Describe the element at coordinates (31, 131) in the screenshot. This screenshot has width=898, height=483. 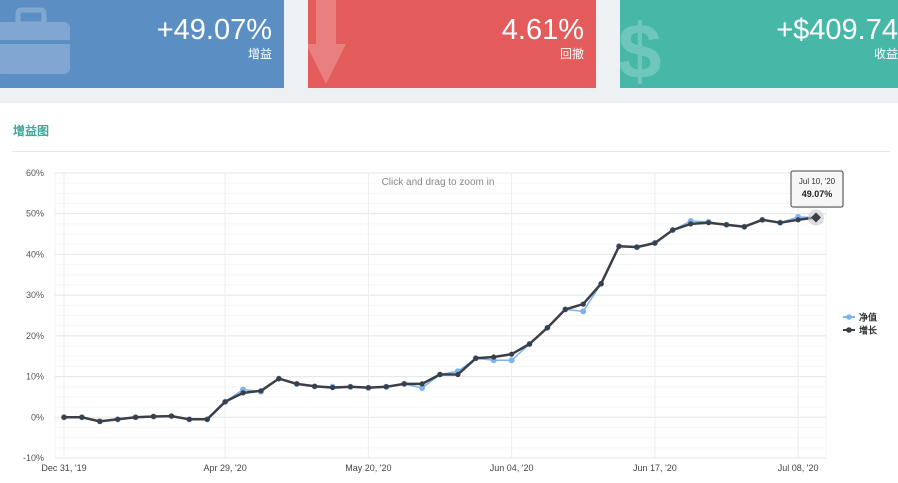
I see `panel-title: 增益图` at that location.